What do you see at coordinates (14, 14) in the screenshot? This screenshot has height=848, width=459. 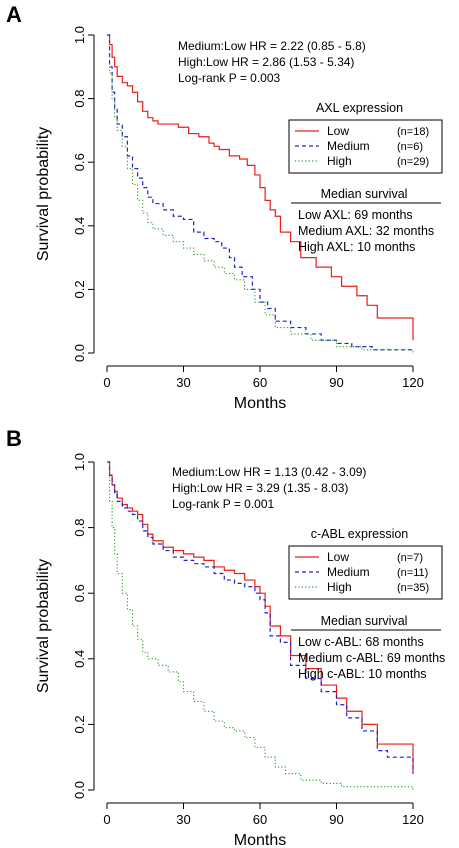 I see `panel-label: A` at bounding box center [14, 14].